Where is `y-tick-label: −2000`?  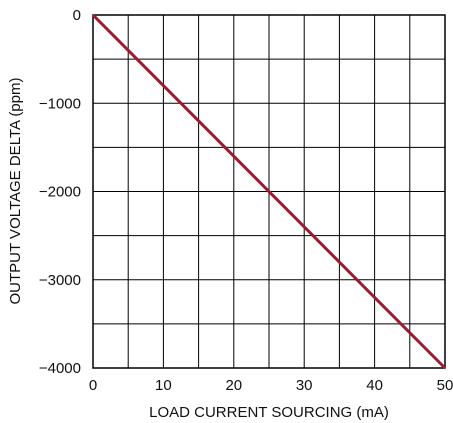 y-tick-label: −2000 is located at coordinates (60, 192).